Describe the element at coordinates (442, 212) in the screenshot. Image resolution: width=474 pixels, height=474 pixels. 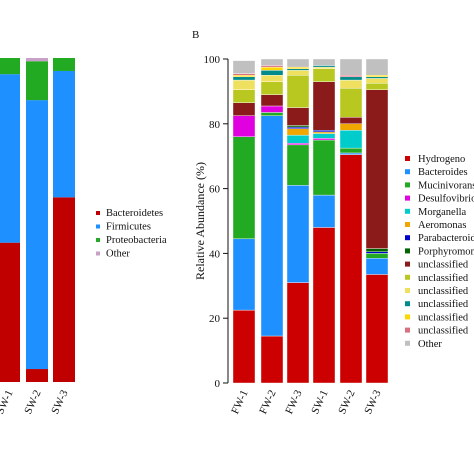
I see `legend-label-morganella: Morganella` at that location.